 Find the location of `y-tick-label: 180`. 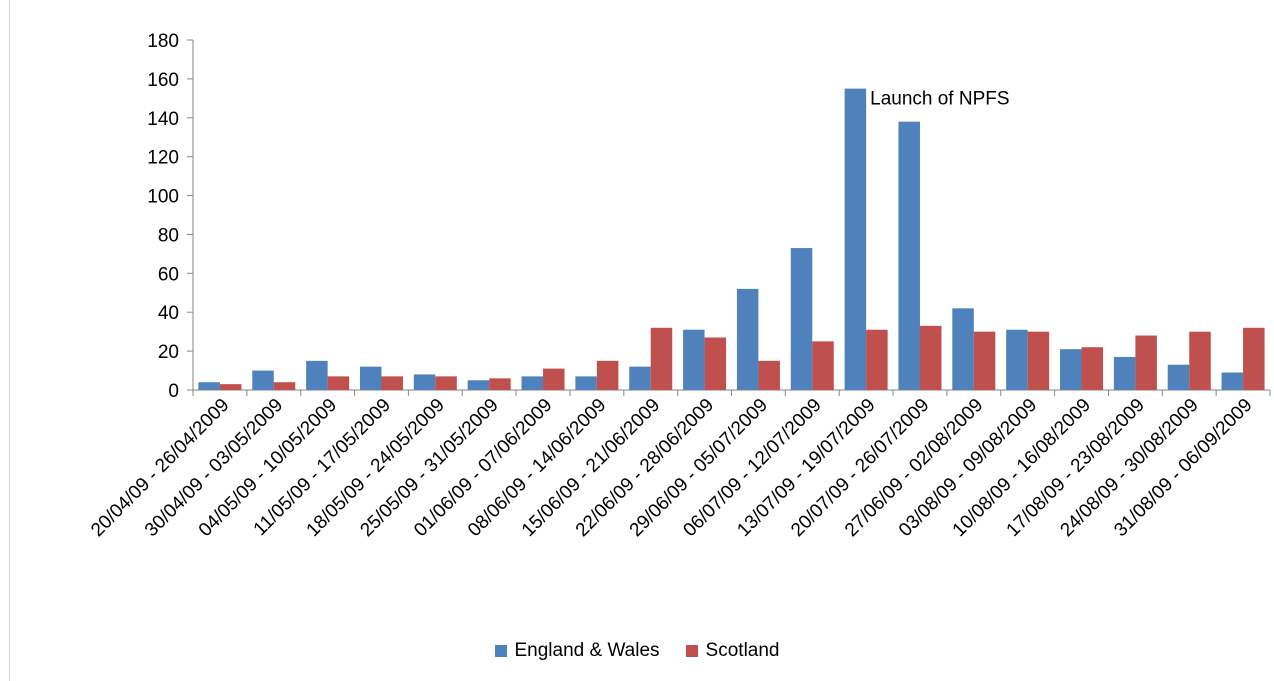

y-tick-label: 180 is located at coordinates (163, 41).